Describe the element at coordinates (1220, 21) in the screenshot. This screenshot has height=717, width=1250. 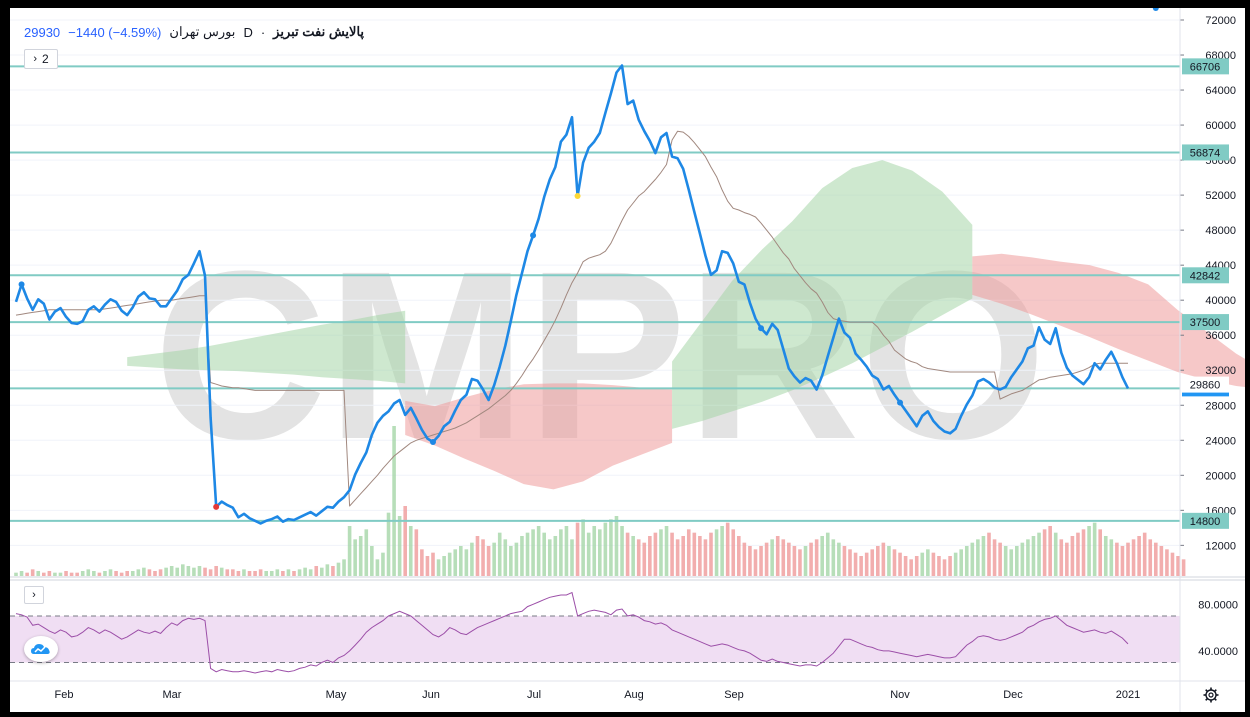
I see `y-tick-label: 72000` at that location.